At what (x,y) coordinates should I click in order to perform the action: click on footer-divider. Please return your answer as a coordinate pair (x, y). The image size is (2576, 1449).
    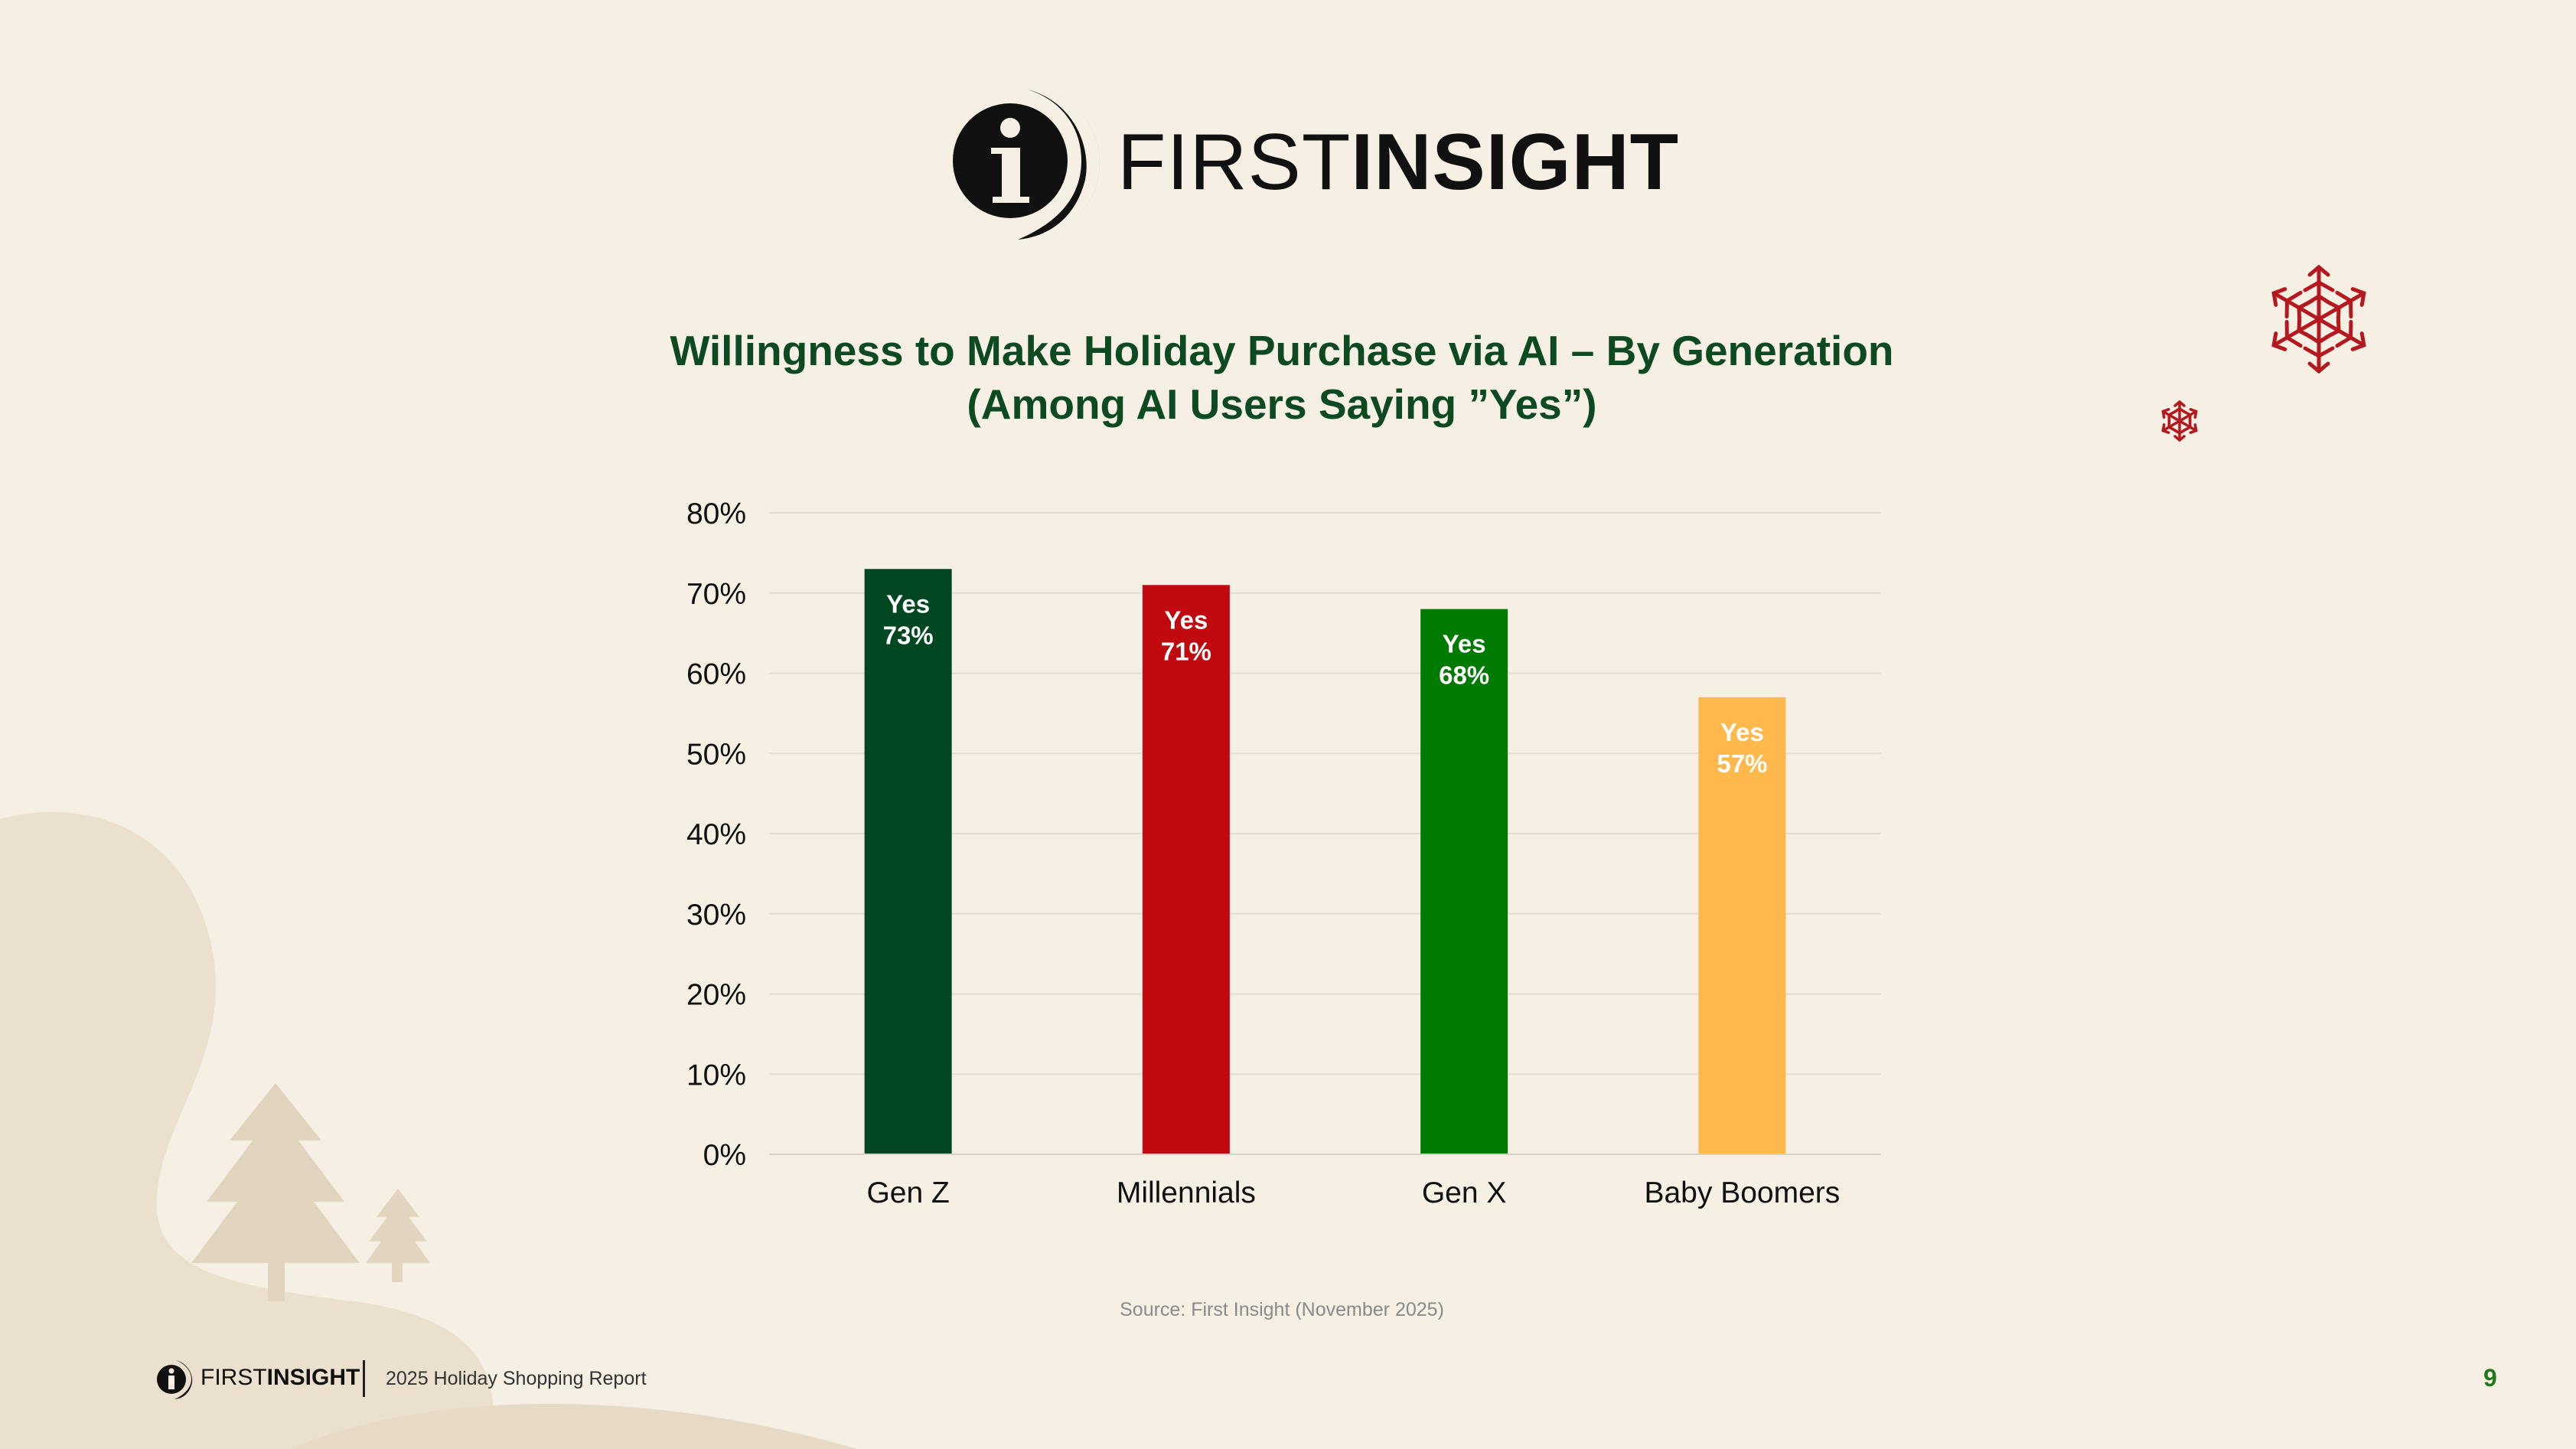
    Looking at the image, I should click on (364, 1378).